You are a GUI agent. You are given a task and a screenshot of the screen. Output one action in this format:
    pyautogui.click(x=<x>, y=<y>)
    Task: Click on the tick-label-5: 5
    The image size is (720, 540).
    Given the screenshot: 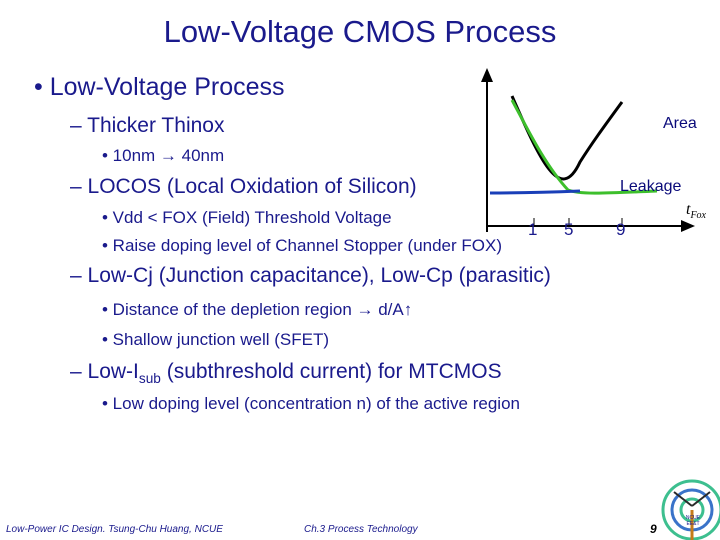 What is the action you would take?
    pyautogui.click(x=569, y=229)
    